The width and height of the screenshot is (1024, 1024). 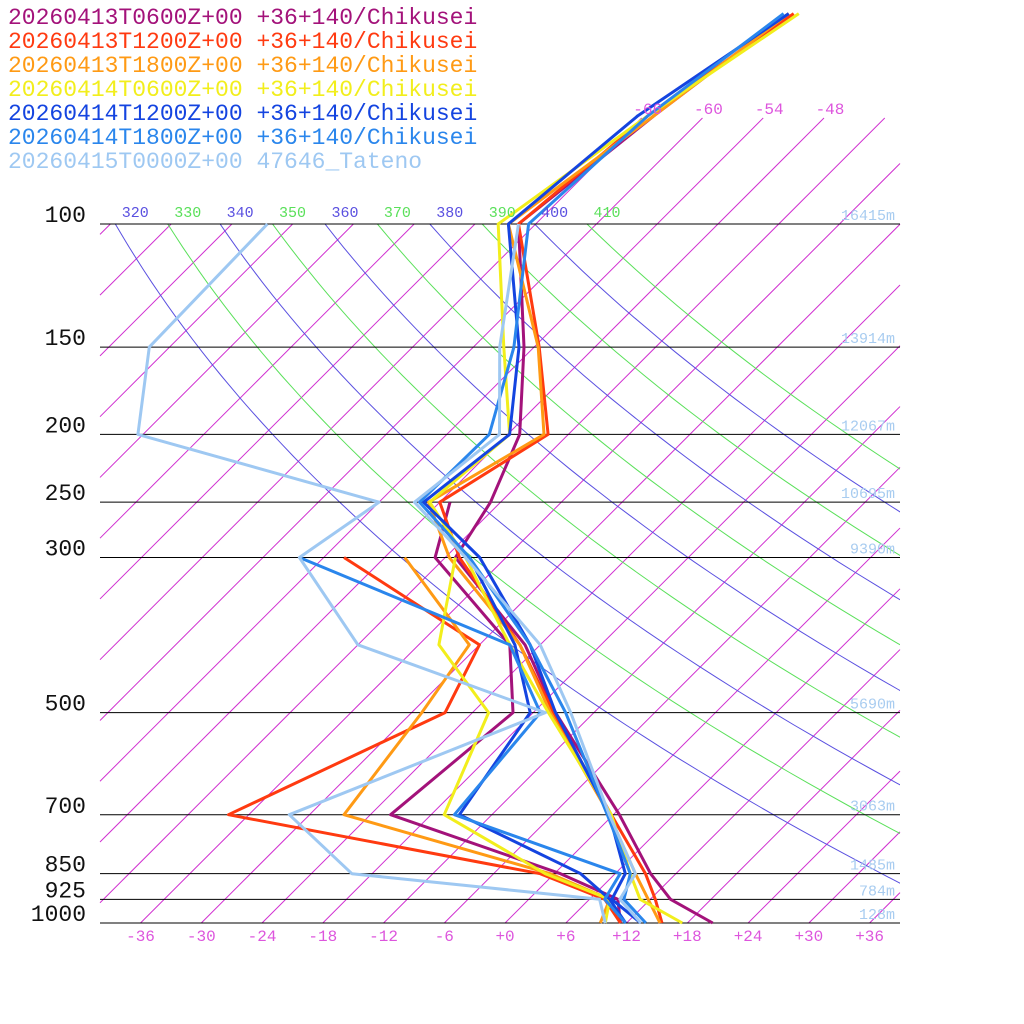 What do you see at coordinates (868, 426) in the screenshot?
I see `height-label: 12067m` at bounding box center [868, 426].